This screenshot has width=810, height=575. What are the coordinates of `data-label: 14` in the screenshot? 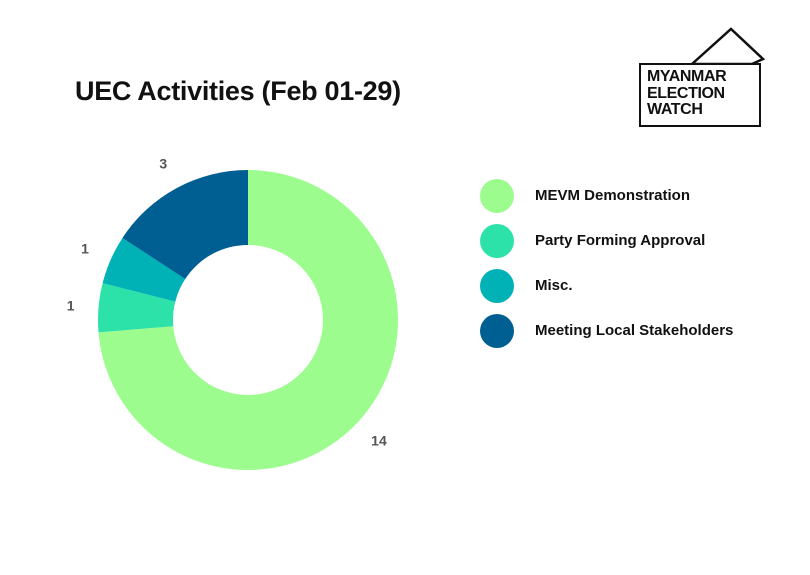 It's located at (379, 441).